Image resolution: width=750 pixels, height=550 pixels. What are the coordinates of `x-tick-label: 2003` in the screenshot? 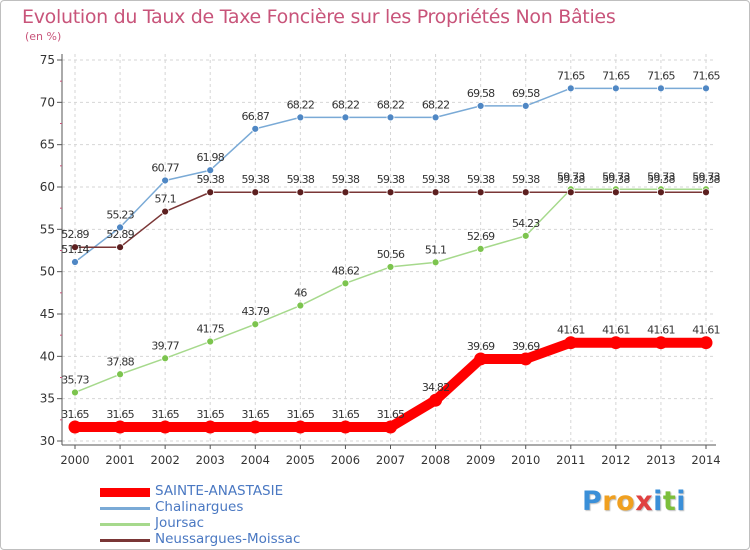 It's located at (210, 460).